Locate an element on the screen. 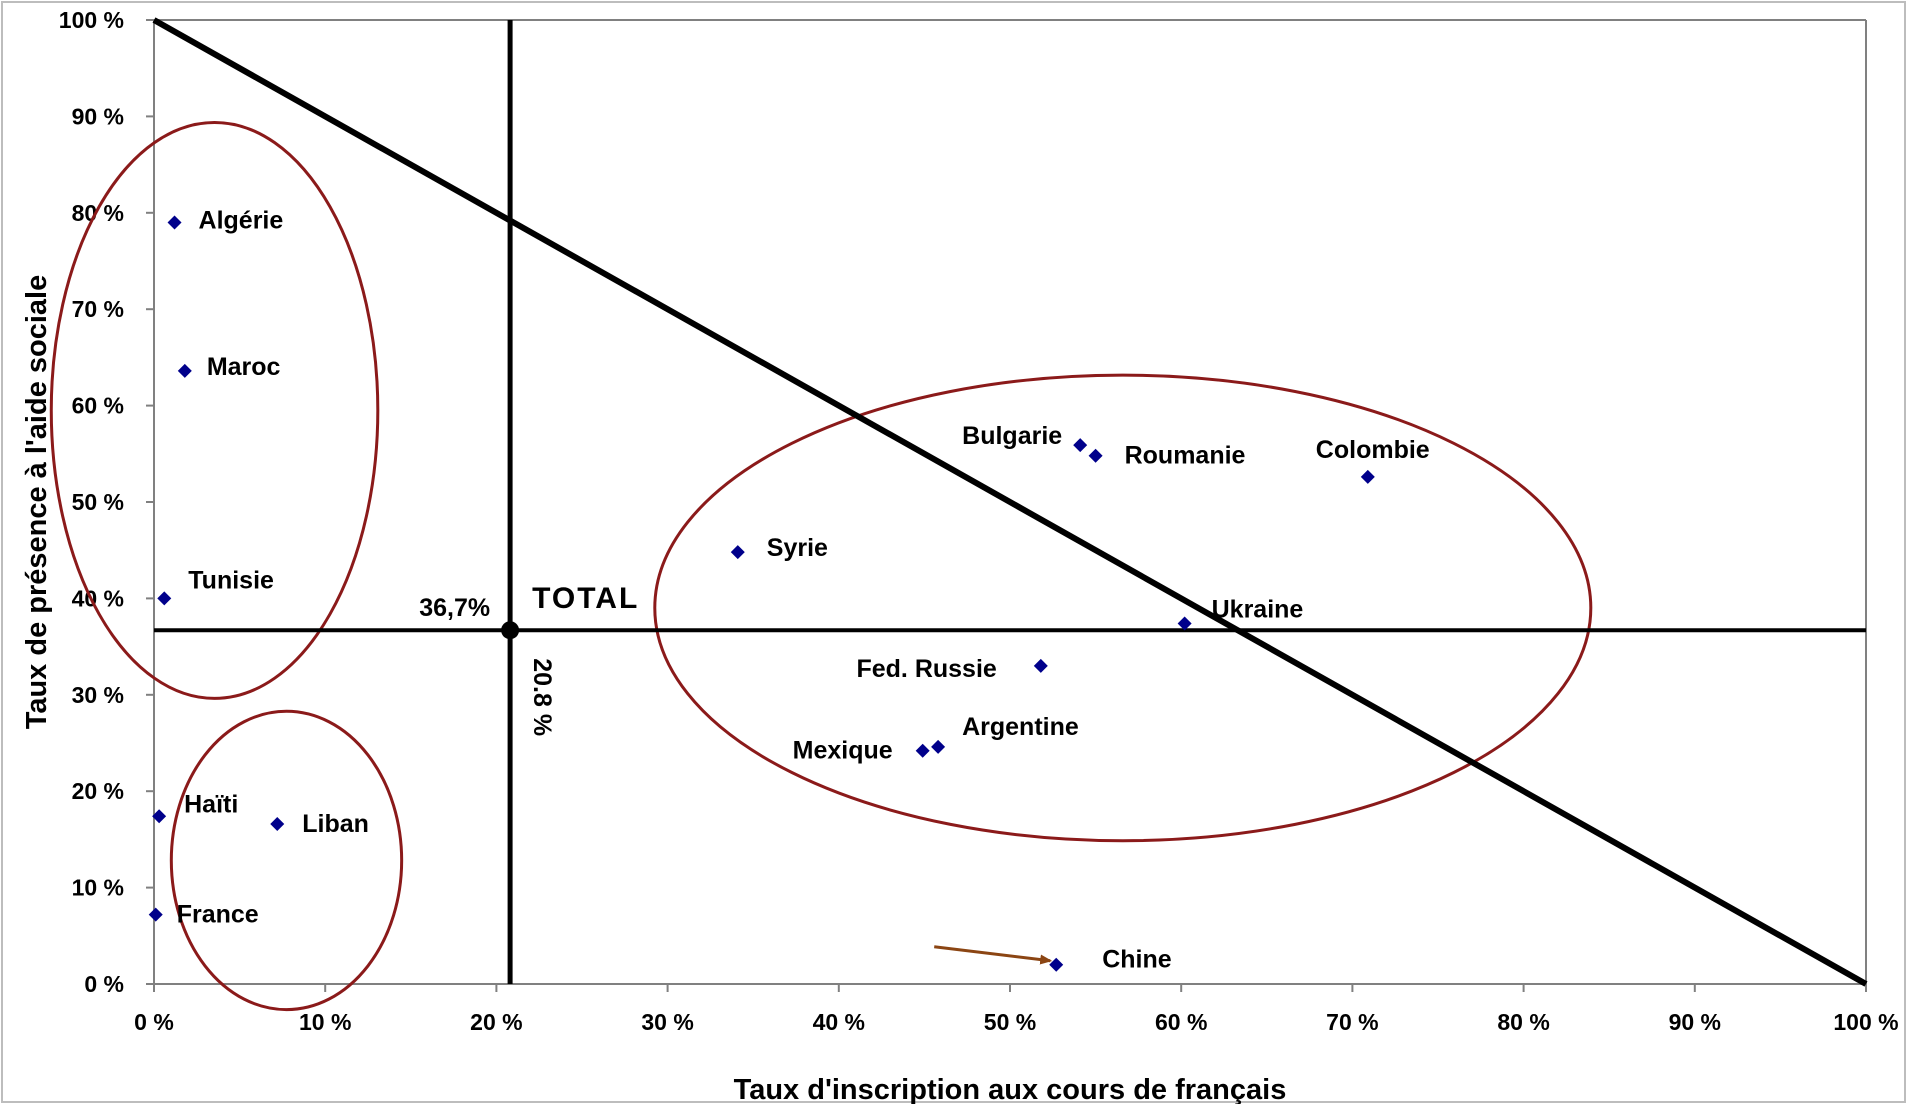  x-tick-label: 30 % is located at coordinates (667, 1022).